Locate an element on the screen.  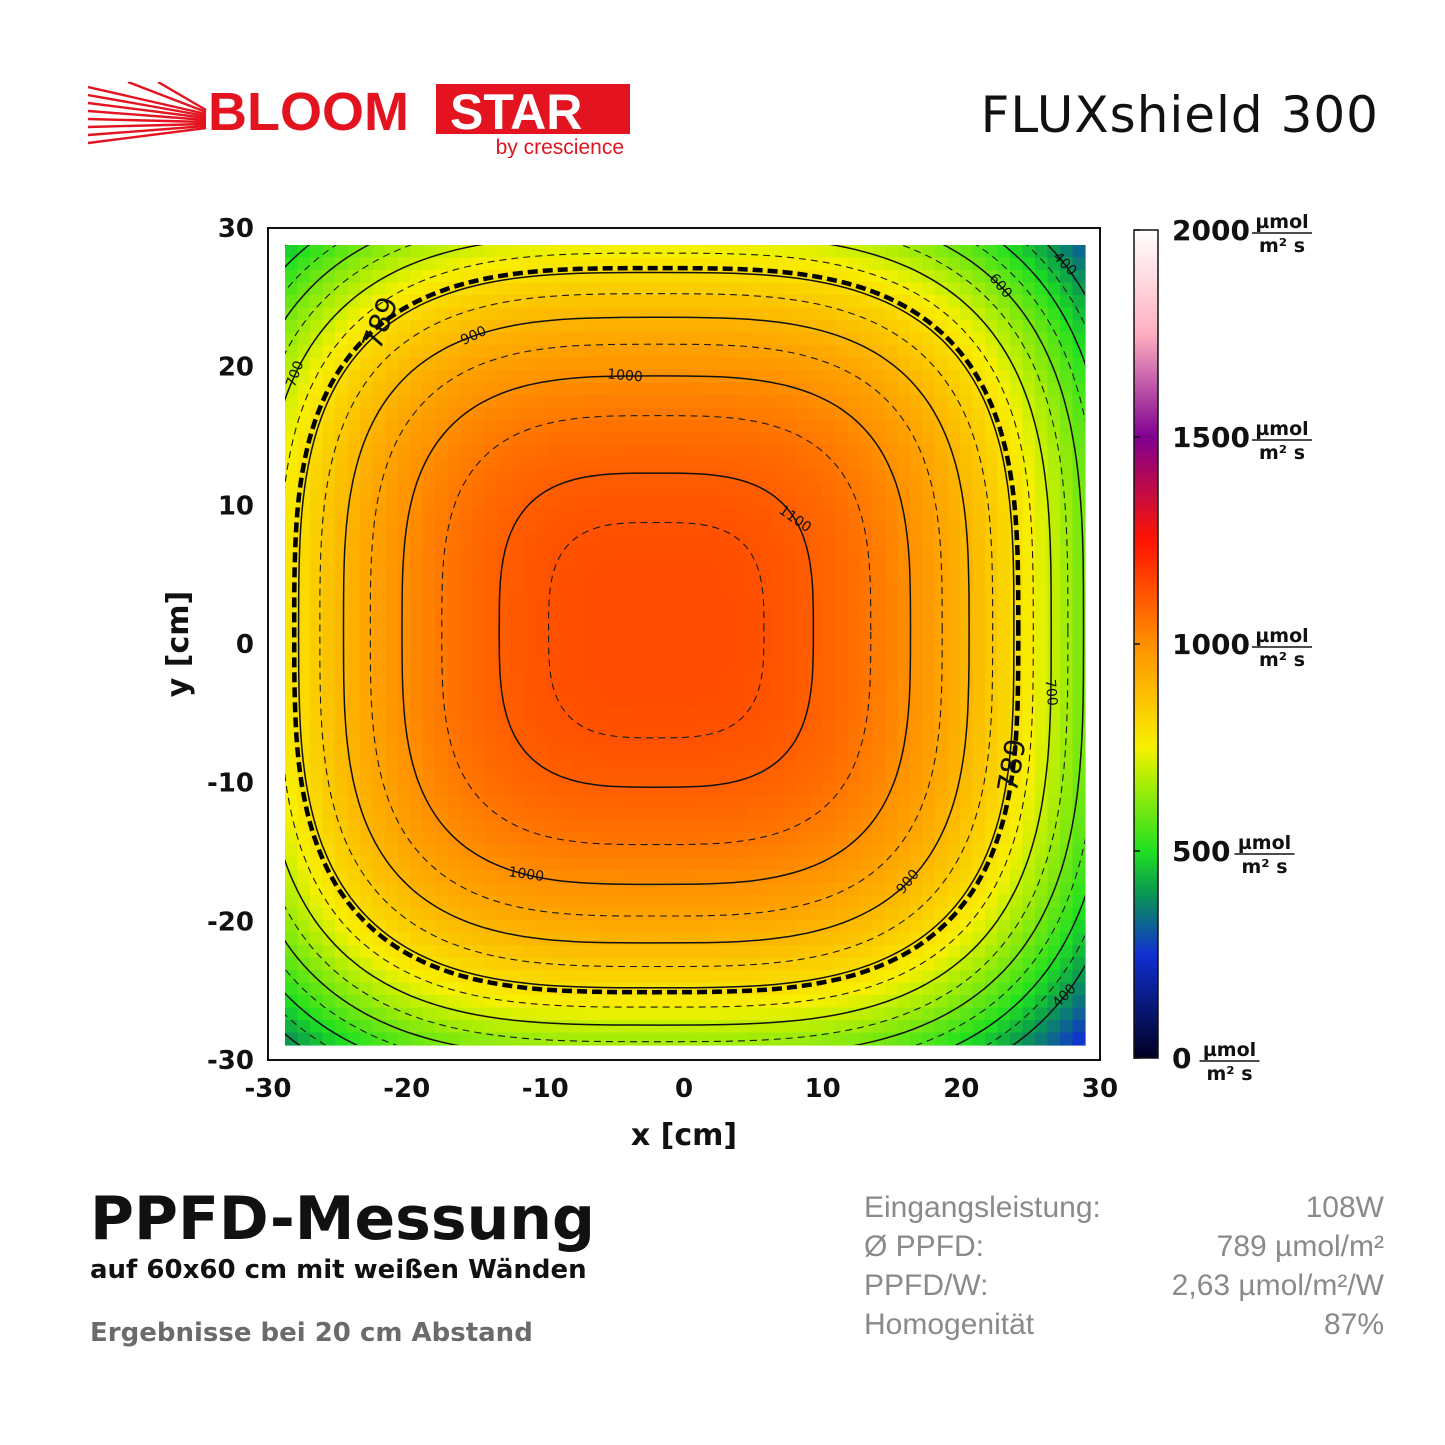
y-tick-label: 20 is located at coordinates (236, 368).